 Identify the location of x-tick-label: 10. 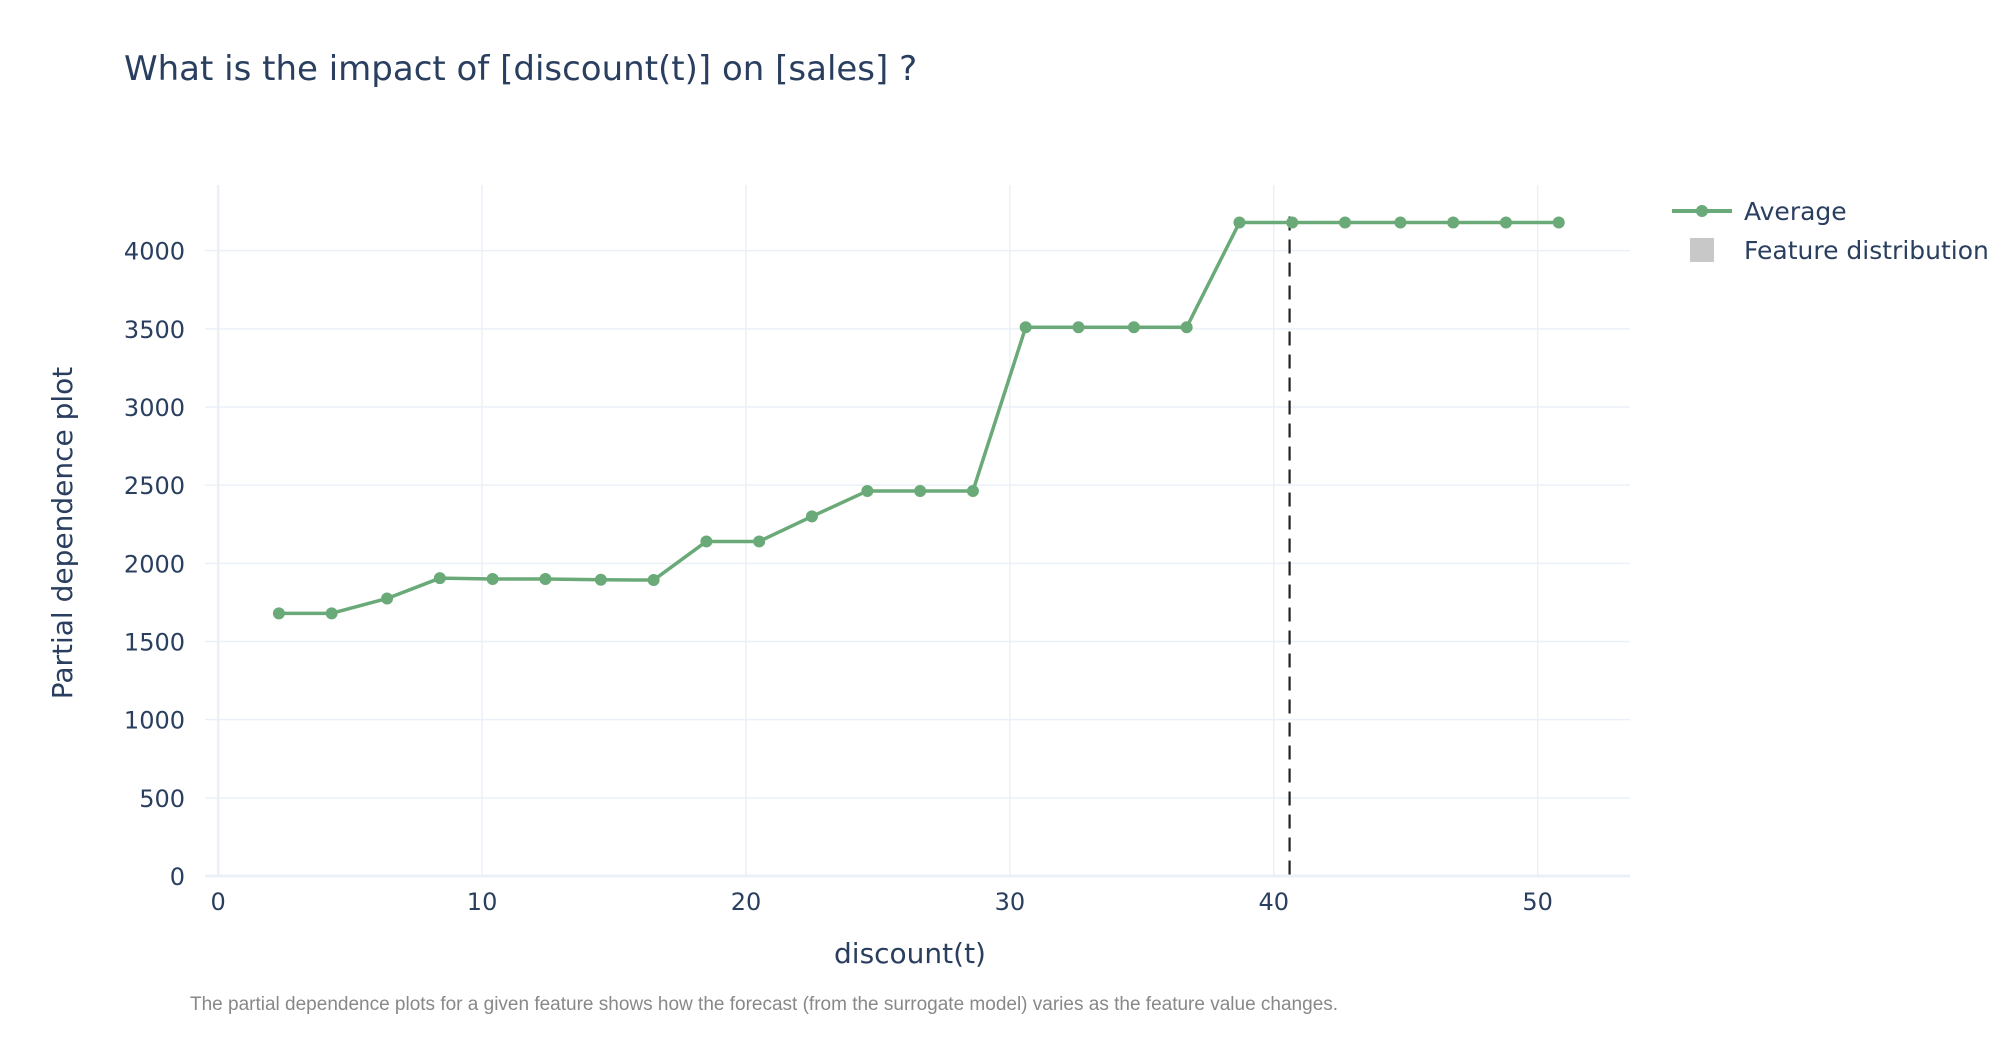
(482, 902).